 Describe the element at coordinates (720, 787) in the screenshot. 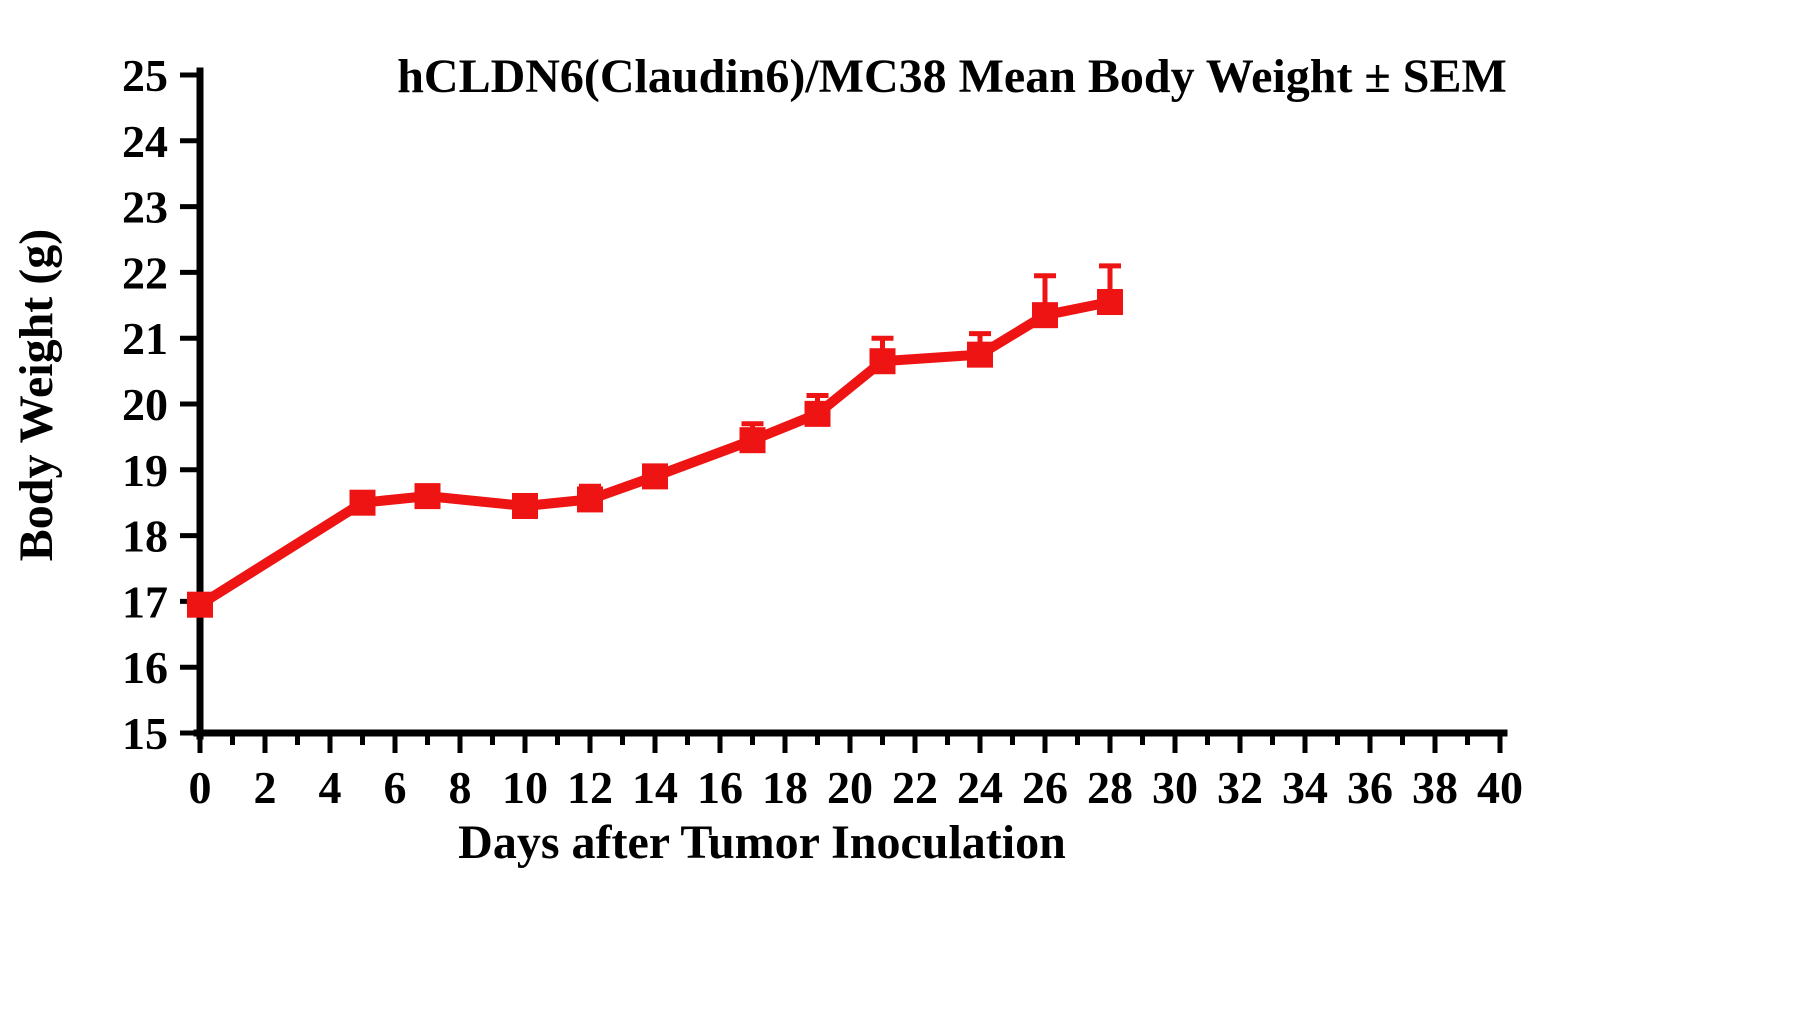

I see `x-tick-label: 16` at that location.